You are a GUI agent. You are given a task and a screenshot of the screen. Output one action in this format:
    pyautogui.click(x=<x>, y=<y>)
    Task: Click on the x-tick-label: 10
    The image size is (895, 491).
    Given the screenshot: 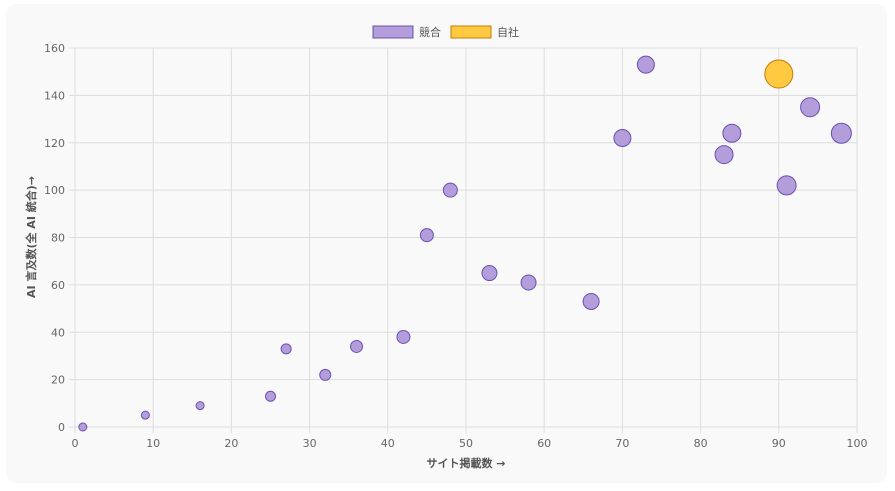 What is the action you would take?
    pyautogui.click(x=153, y=443)
    